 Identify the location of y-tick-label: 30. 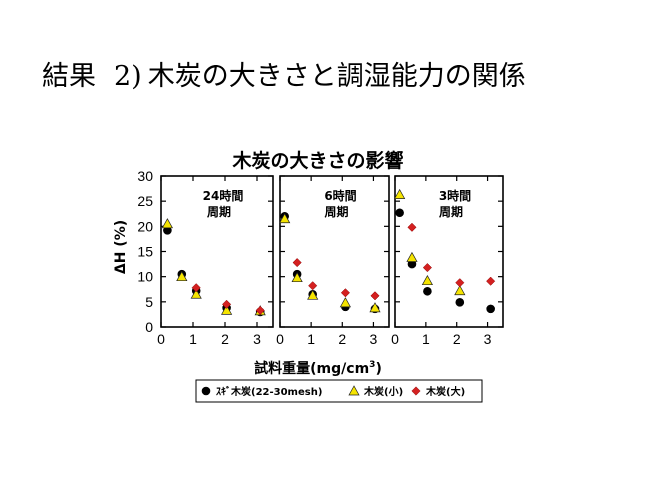
(145, 176).